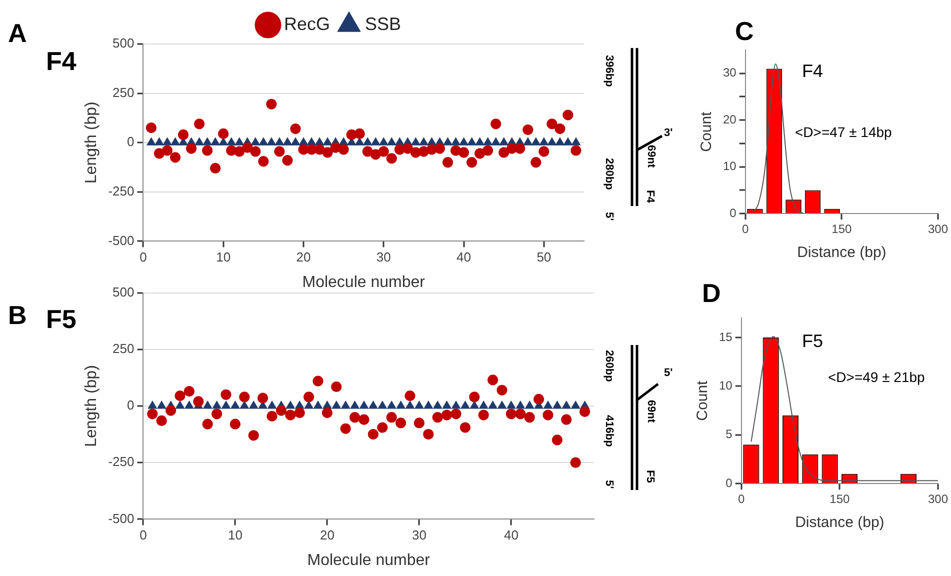 This screenshot has width=951, height=576. Describe the element at coordinates (61, 319) in the screenshot. I see `chart-title: F5` at that location.